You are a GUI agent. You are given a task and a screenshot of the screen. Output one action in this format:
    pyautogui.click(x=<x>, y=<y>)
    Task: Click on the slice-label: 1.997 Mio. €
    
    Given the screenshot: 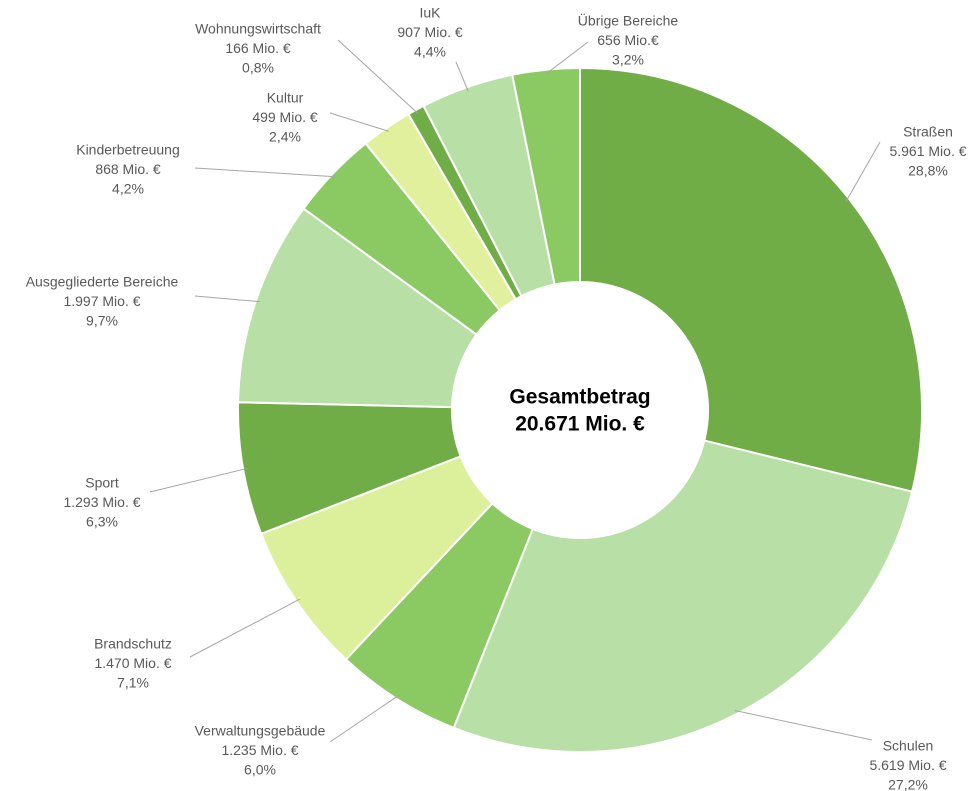 What is the action you would take?
    pyautogui.click(x=101, y=301)
    